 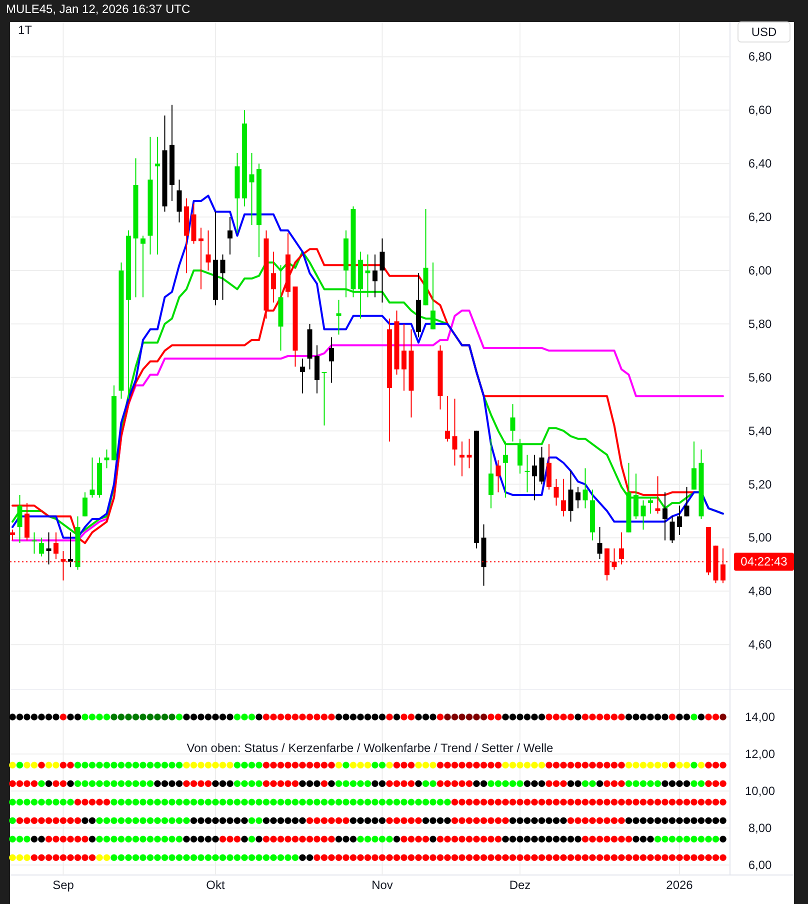 I want to click on y-tick-label: 10,00, so click(x=760, y=791).